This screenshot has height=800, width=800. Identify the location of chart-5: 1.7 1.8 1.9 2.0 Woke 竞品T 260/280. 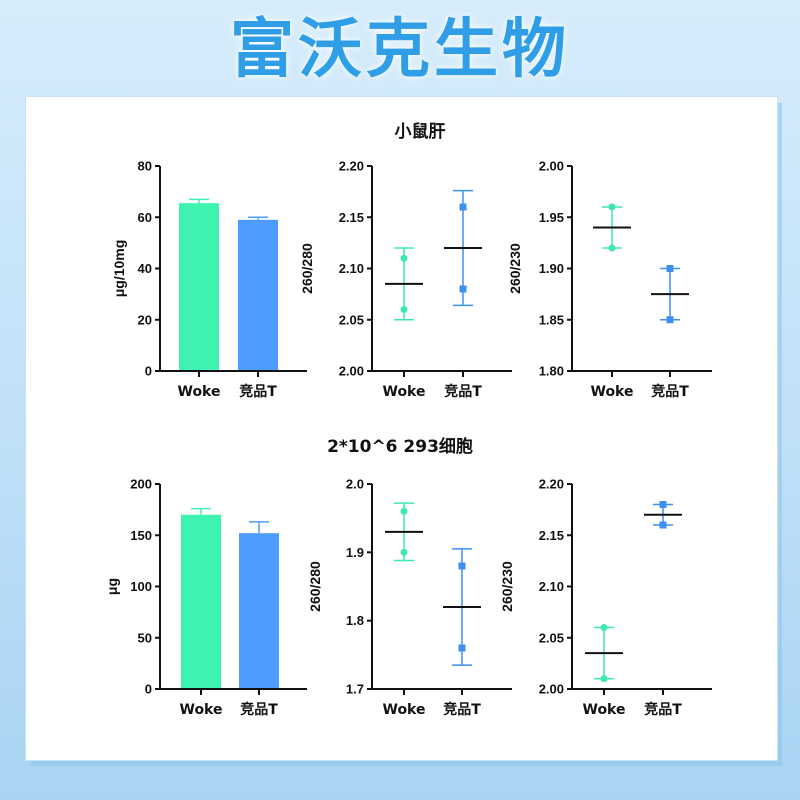
(409, 597).